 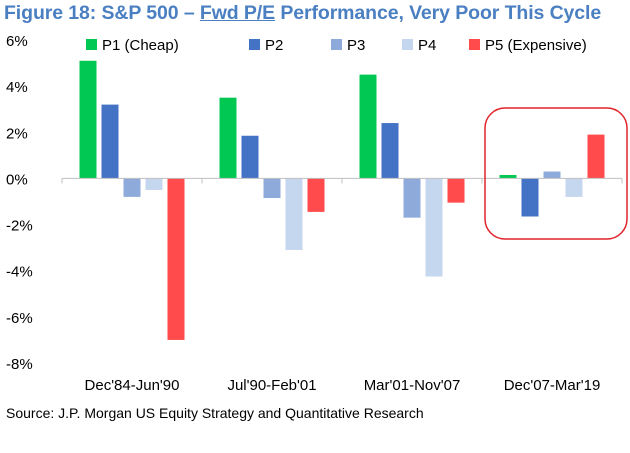 I want to click on title-suffix: Performance, Very Poor This Cycle, so click(x=438, y=13).